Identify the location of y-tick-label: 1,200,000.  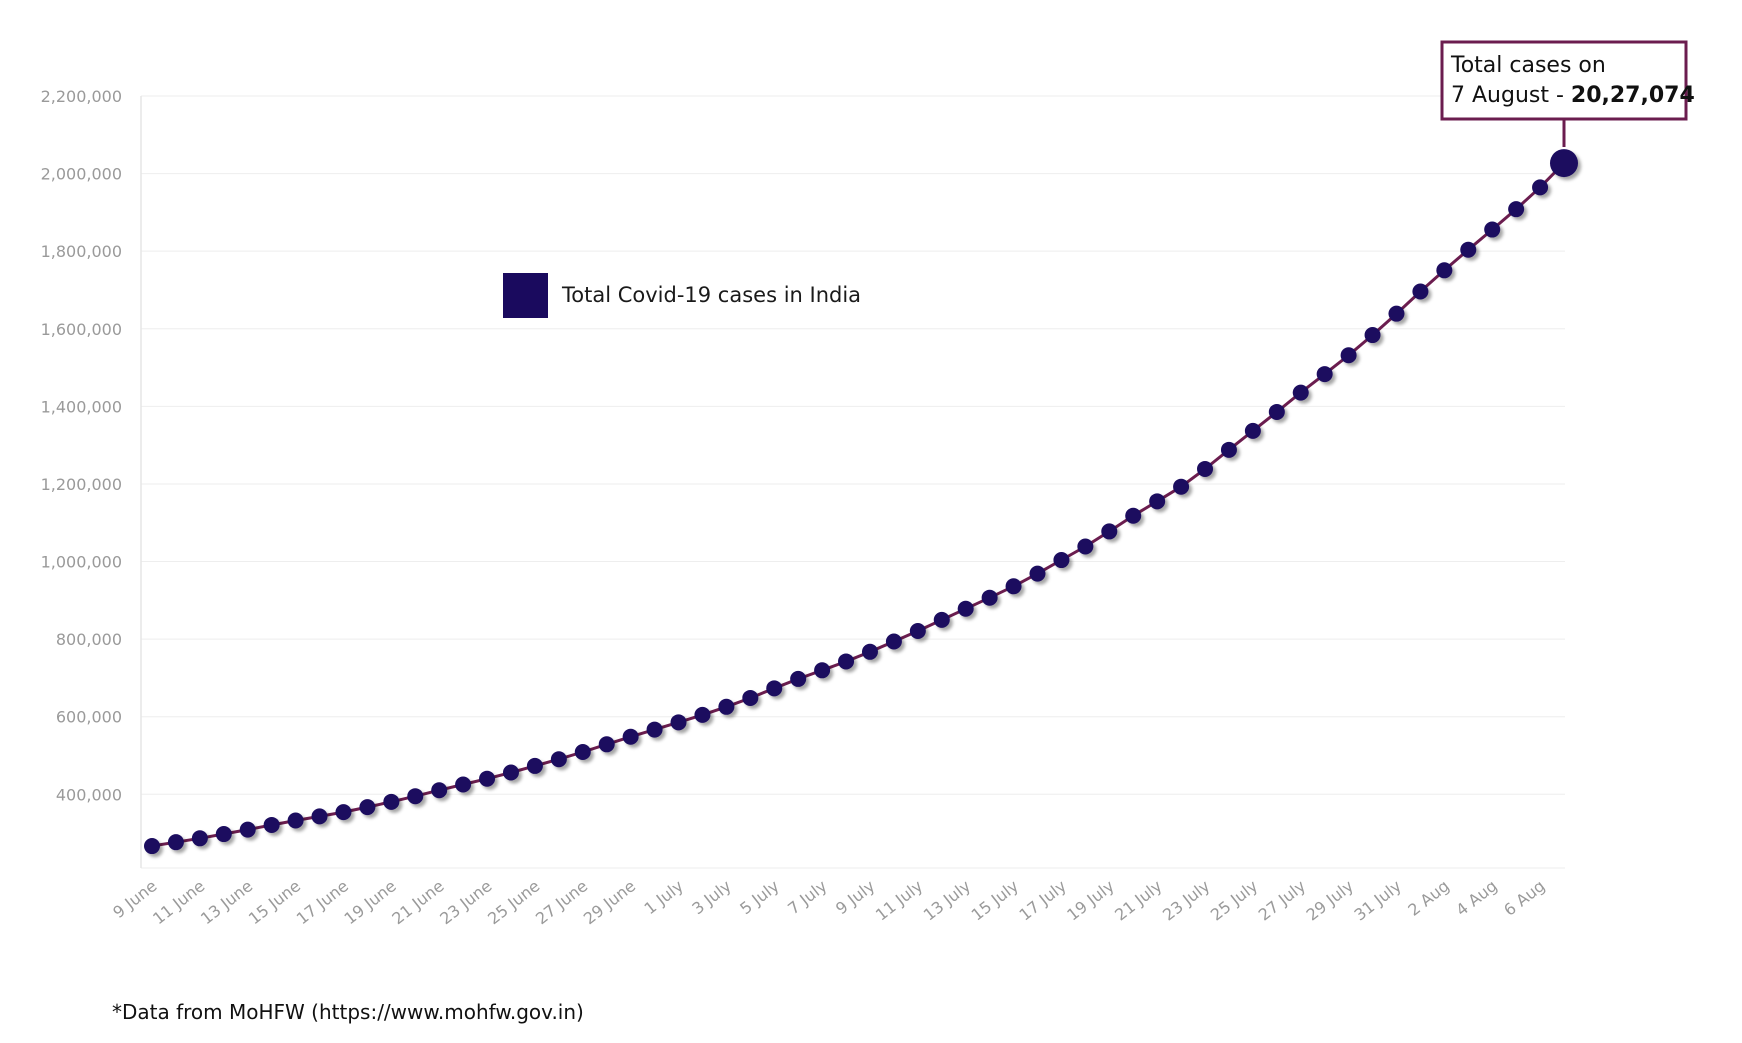
(81, 484).